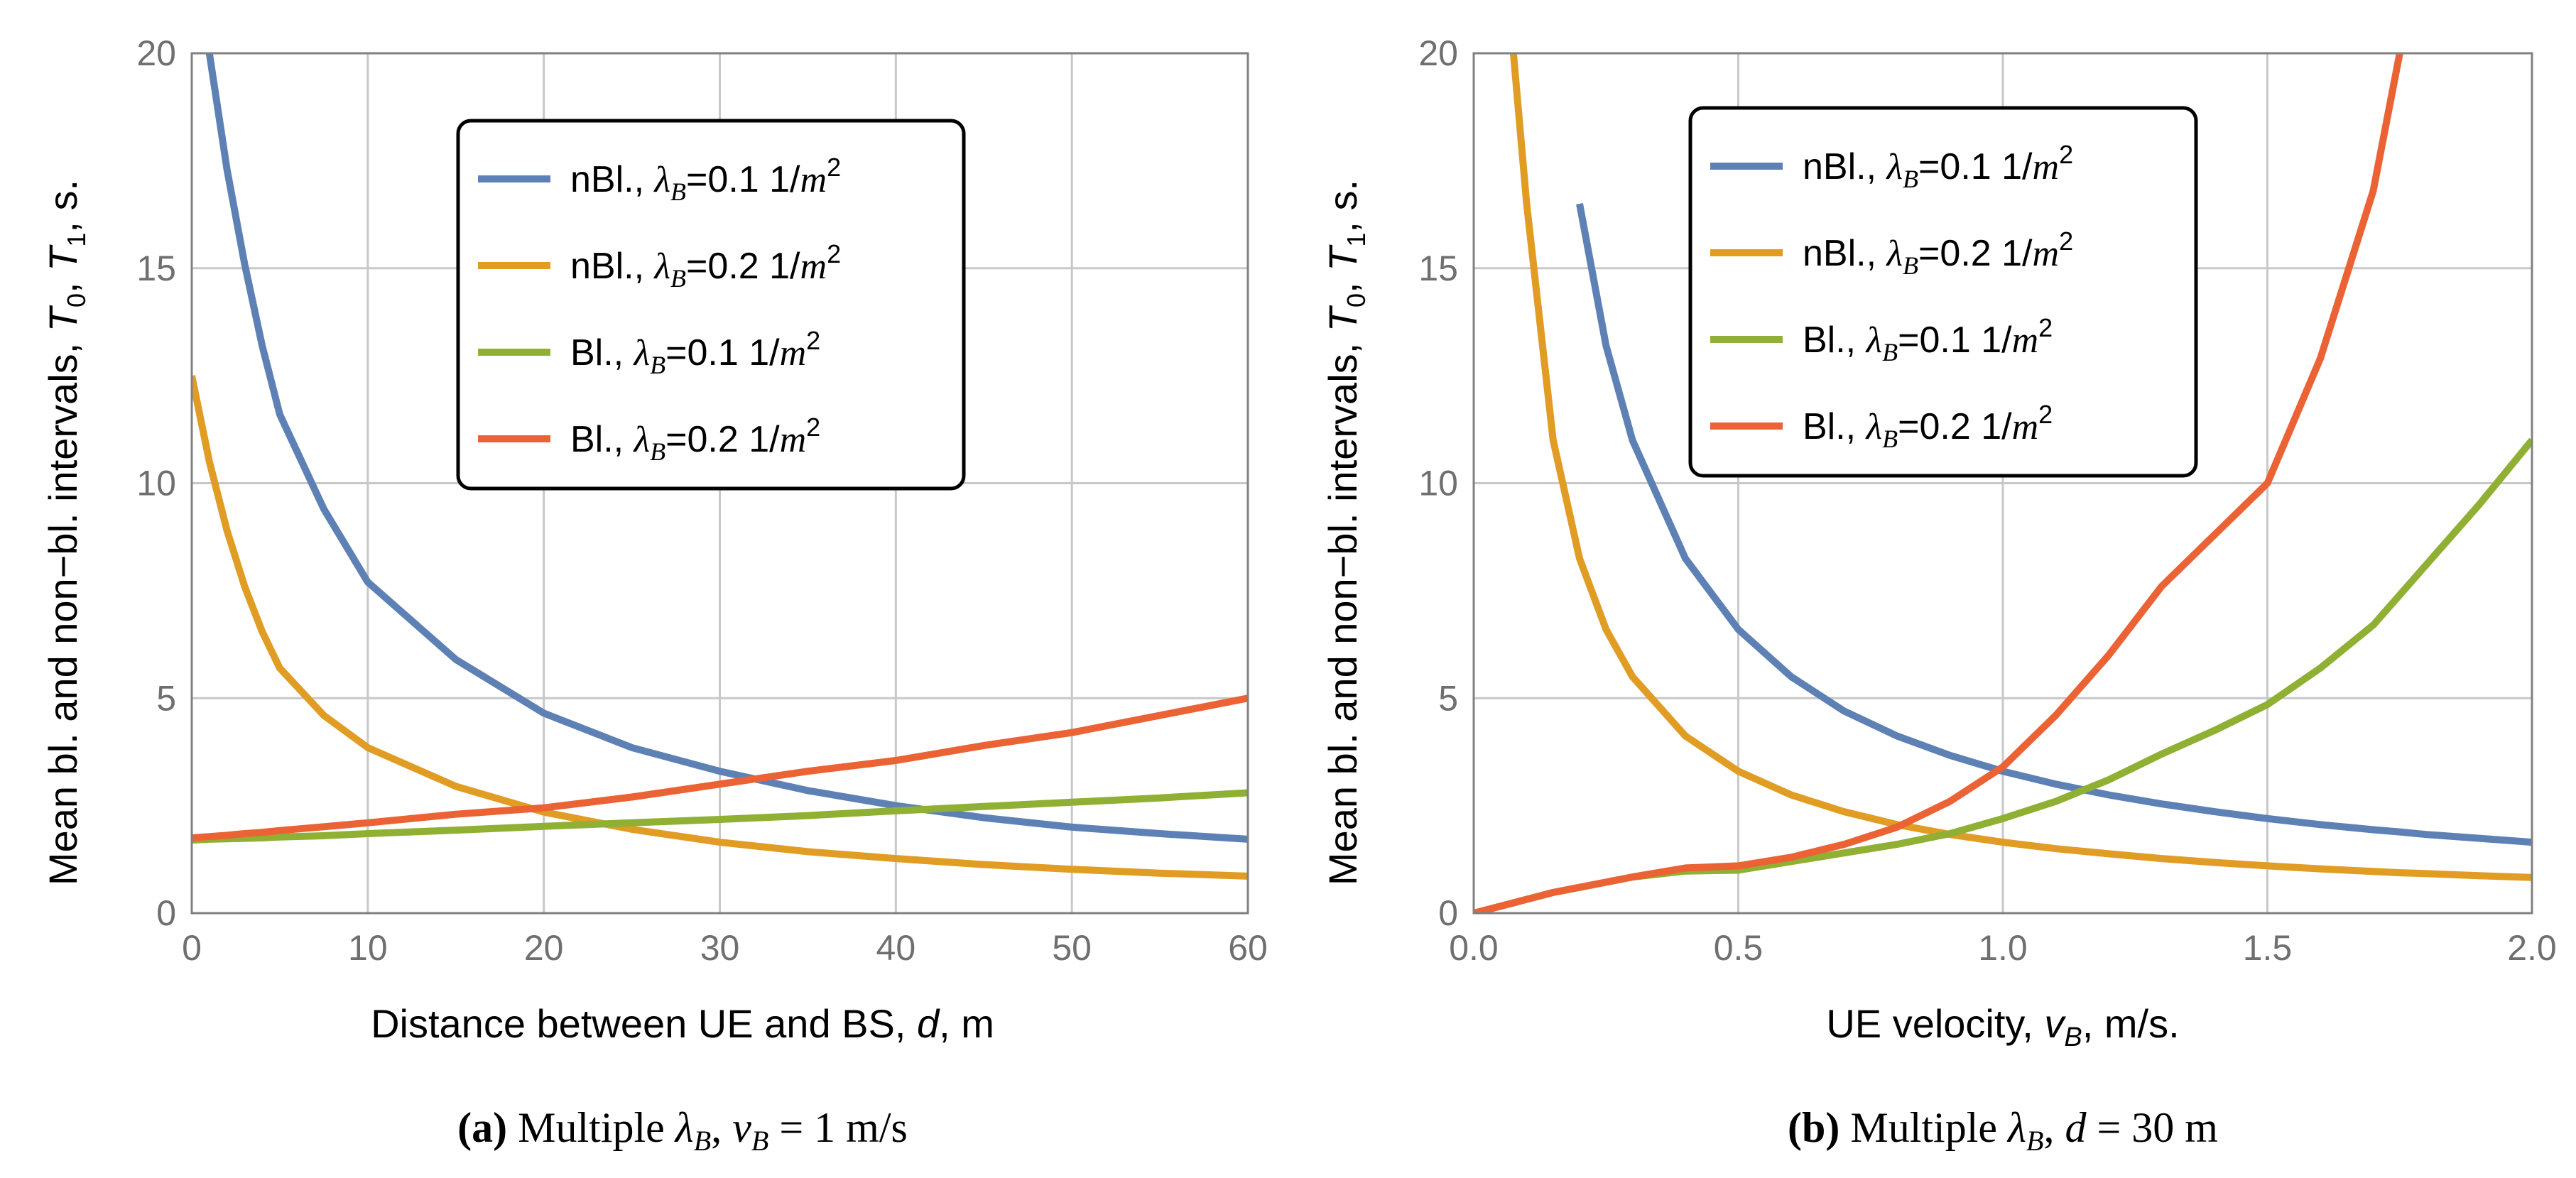 The width and height of the screenshot is (2576, 1178). I want to click on x-tick-label: 10, so click(368, 948).